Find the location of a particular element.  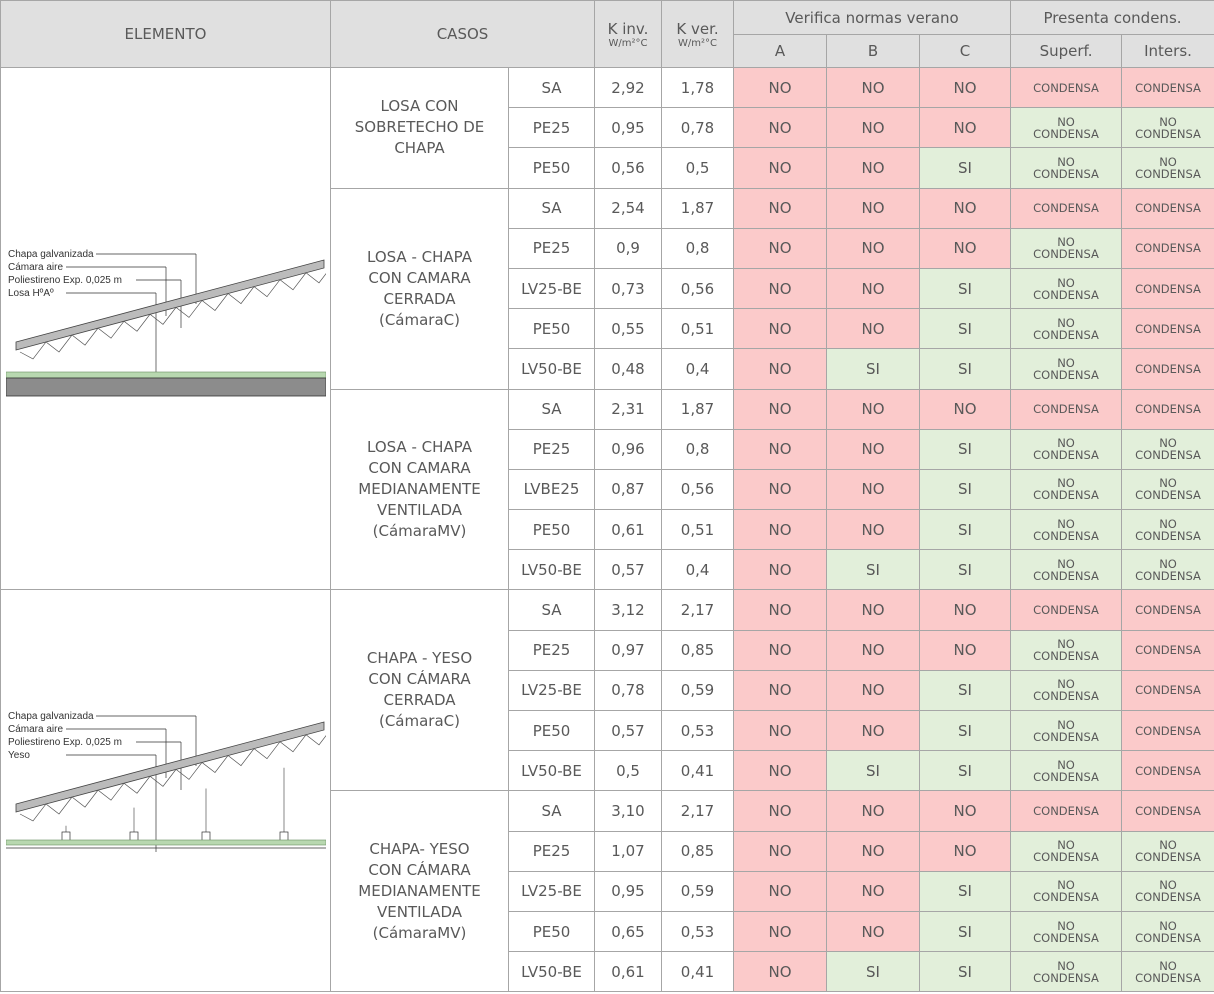

table-row: PE25 1,07 0,85 NO NO NO NO CONDENSA NO CONDENSA is located at coordinates (607, 851).